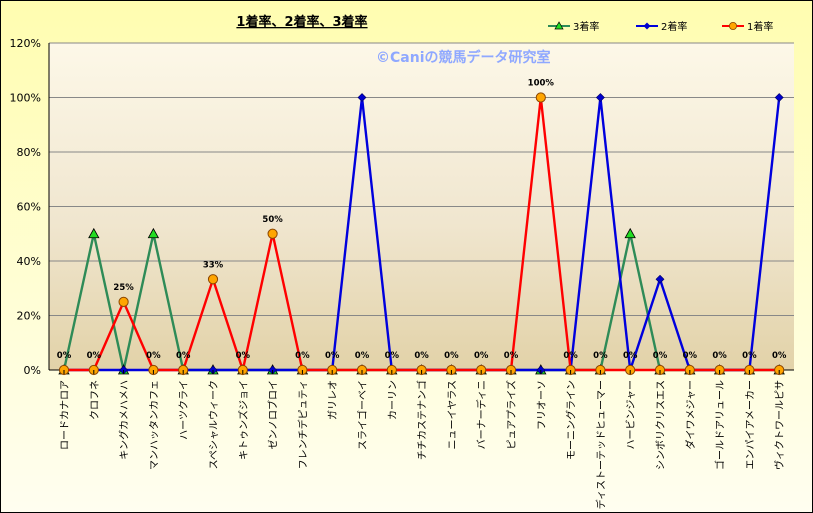  What do you see at coordinates (542, 405) in the screenshot?
I see `x-tick-label: フリオーソ` at bounding box center [542, 405].